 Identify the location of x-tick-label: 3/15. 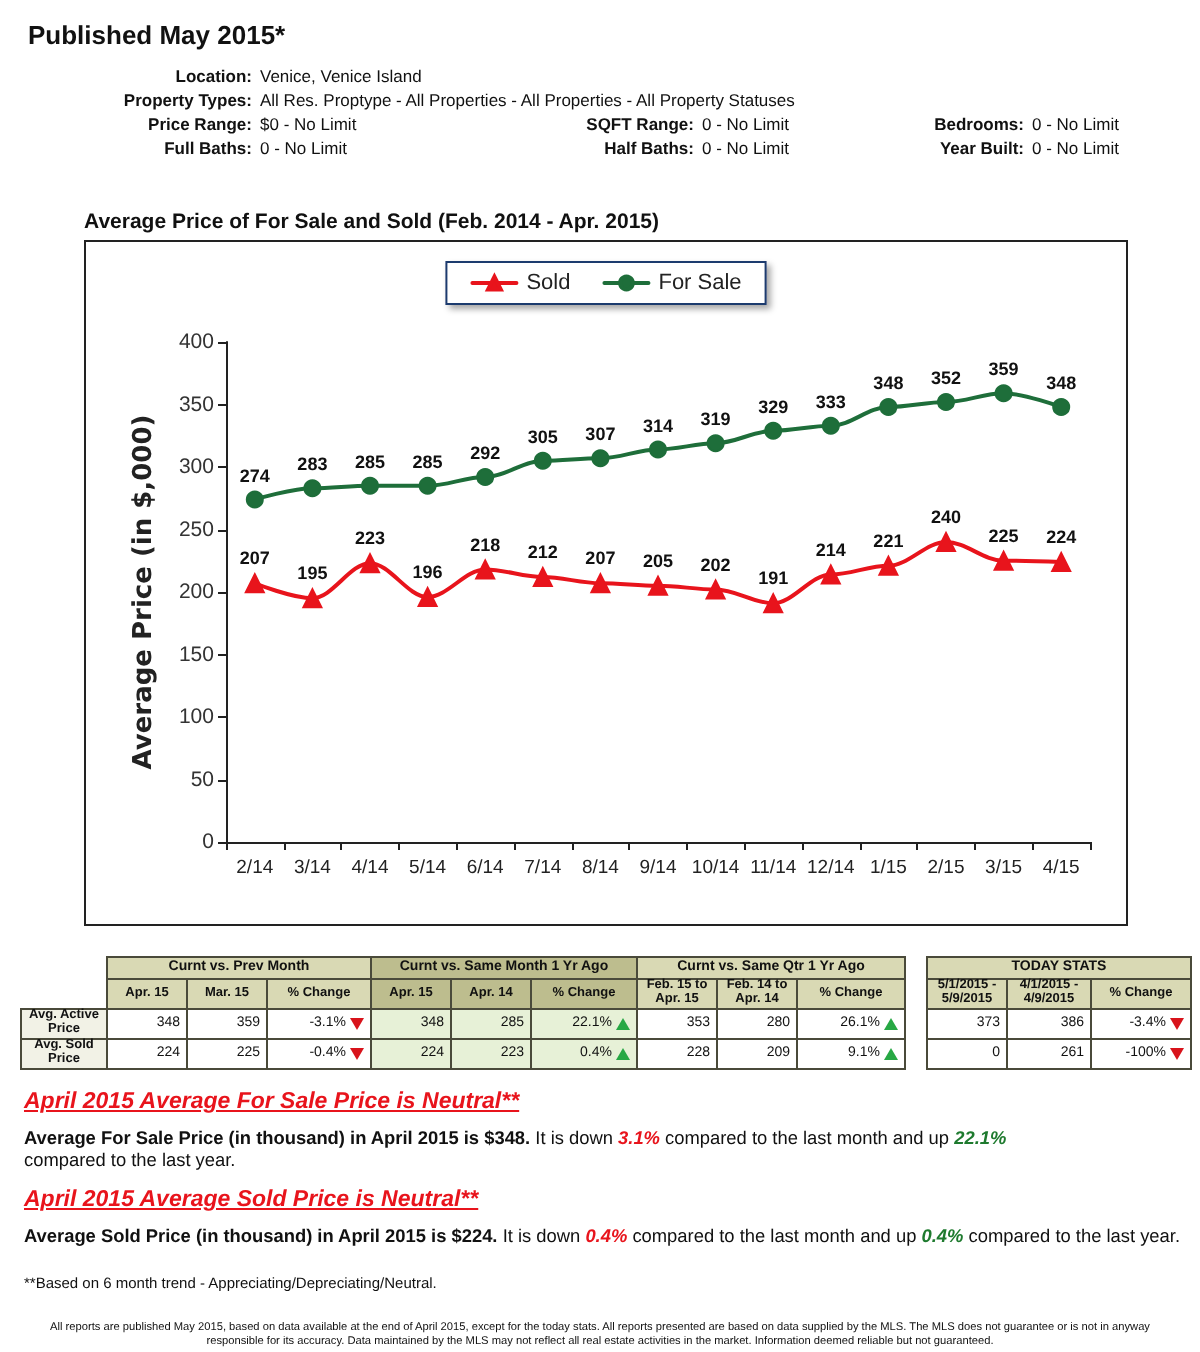
(1004, 868).